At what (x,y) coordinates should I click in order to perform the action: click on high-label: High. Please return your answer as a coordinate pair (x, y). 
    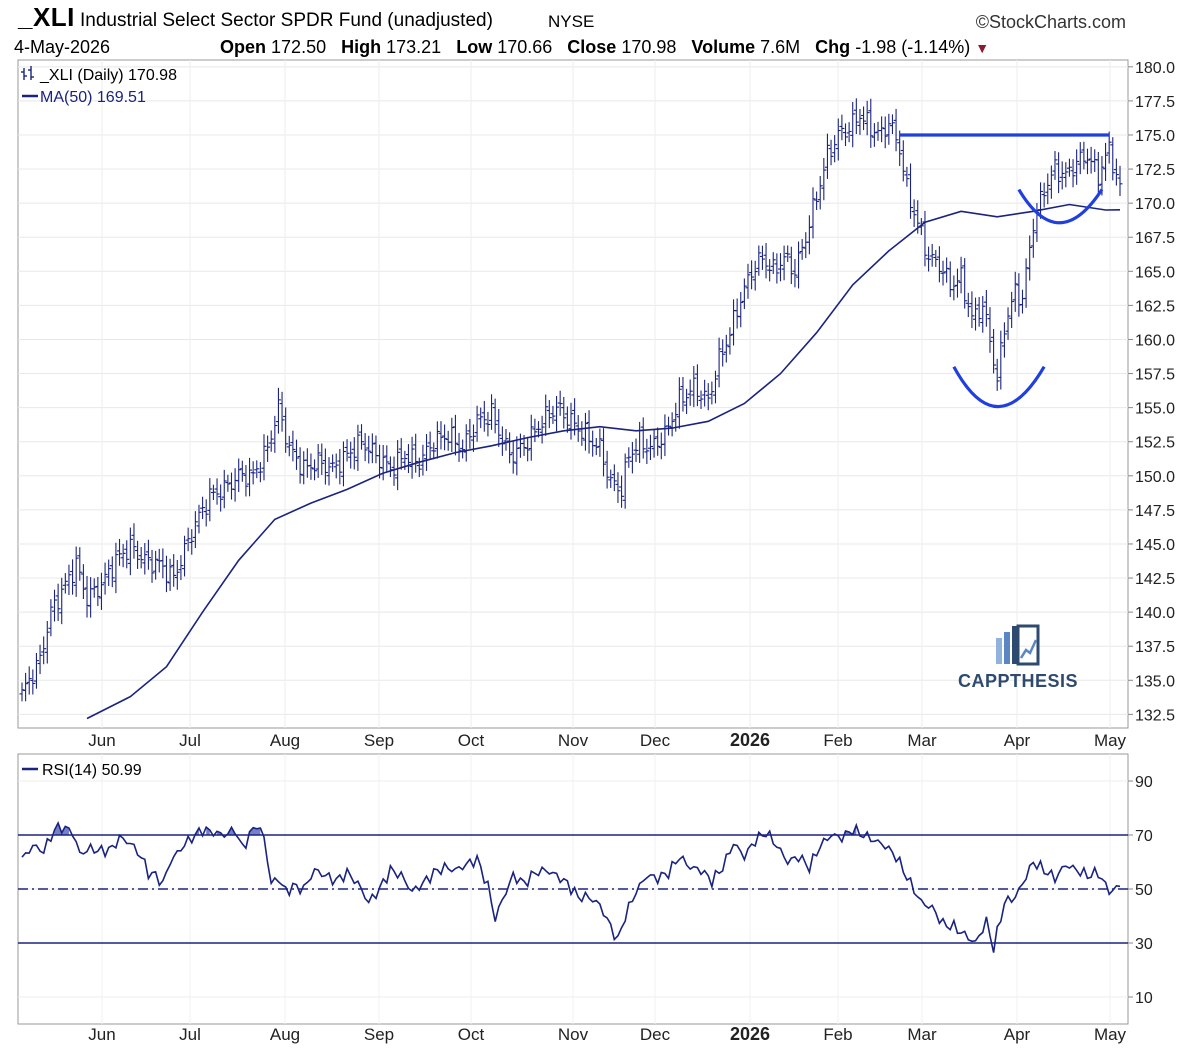
    Looking at the image, I should click on (361, 47).